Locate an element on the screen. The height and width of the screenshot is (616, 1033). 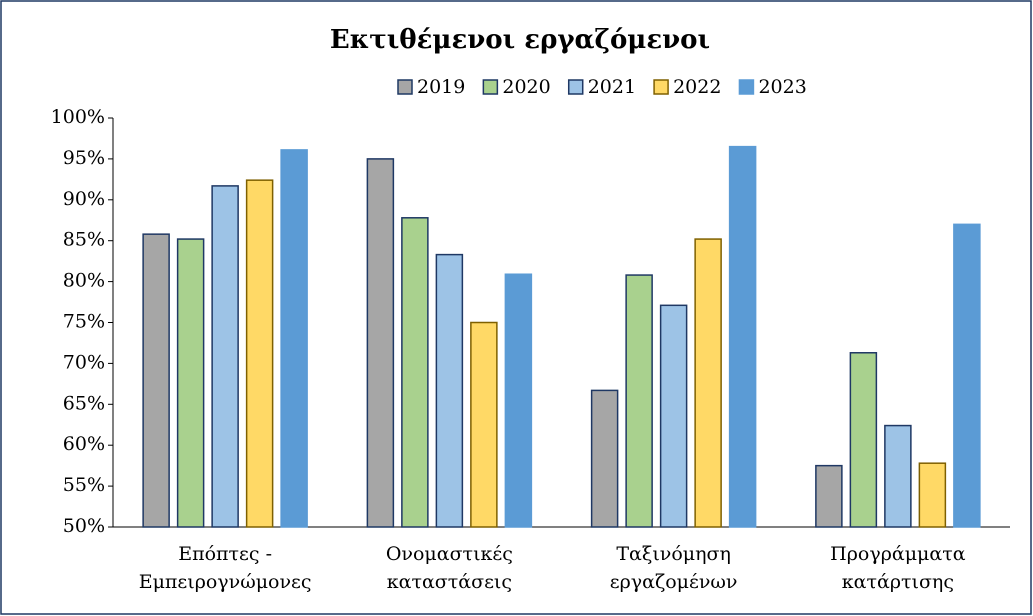
legend-label: 2021 is located at coordinates (612, 87).